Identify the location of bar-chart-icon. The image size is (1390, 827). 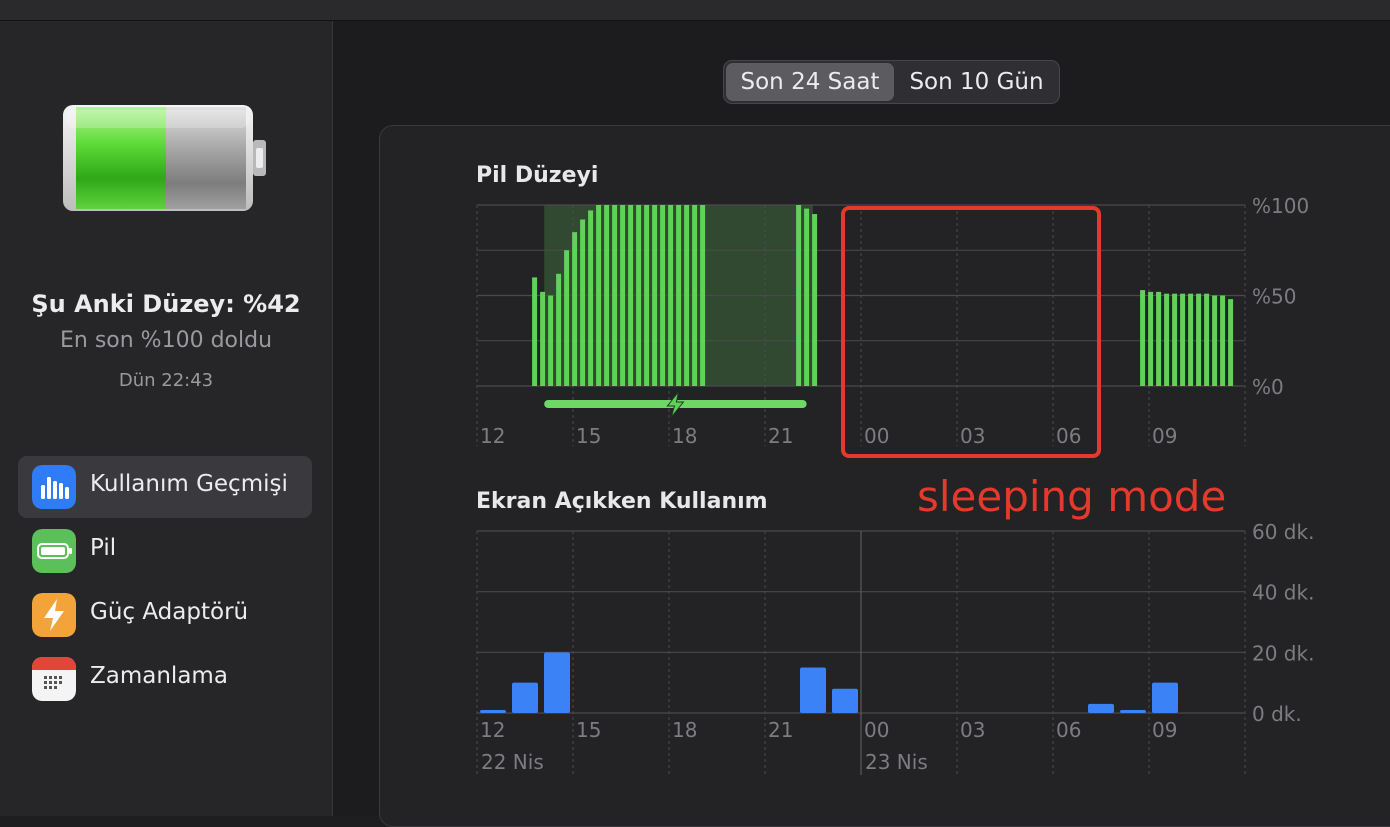
(54, 487).